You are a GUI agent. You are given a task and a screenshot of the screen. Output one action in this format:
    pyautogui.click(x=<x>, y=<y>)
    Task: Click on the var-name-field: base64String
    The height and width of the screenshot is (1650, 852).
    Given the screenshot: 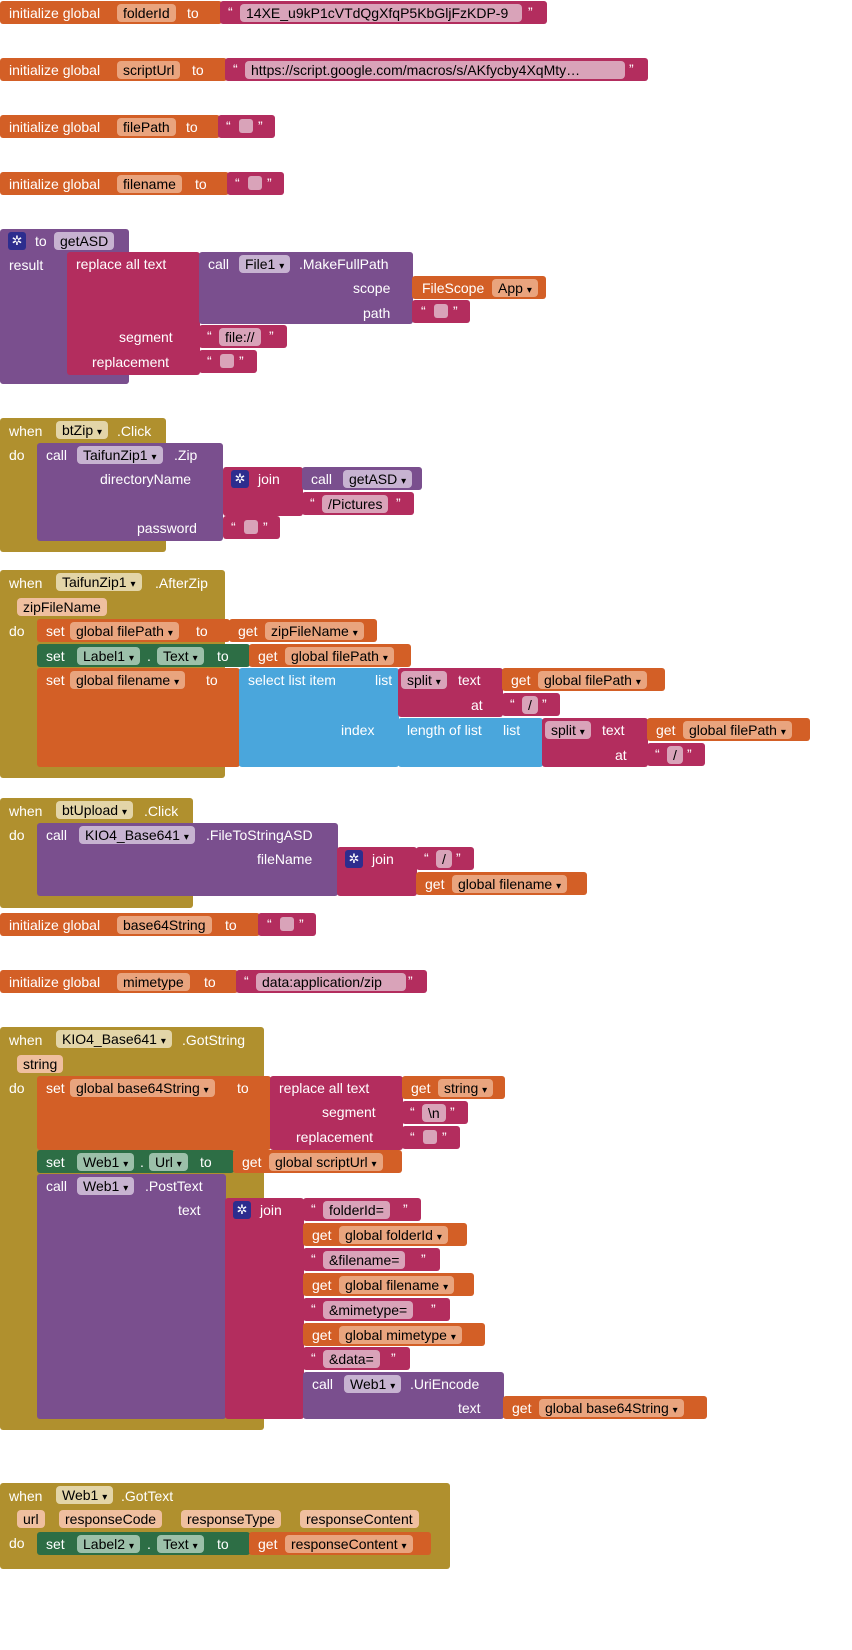 What is the action you would take?
    pyautogui.click(x=164, y=925)
    